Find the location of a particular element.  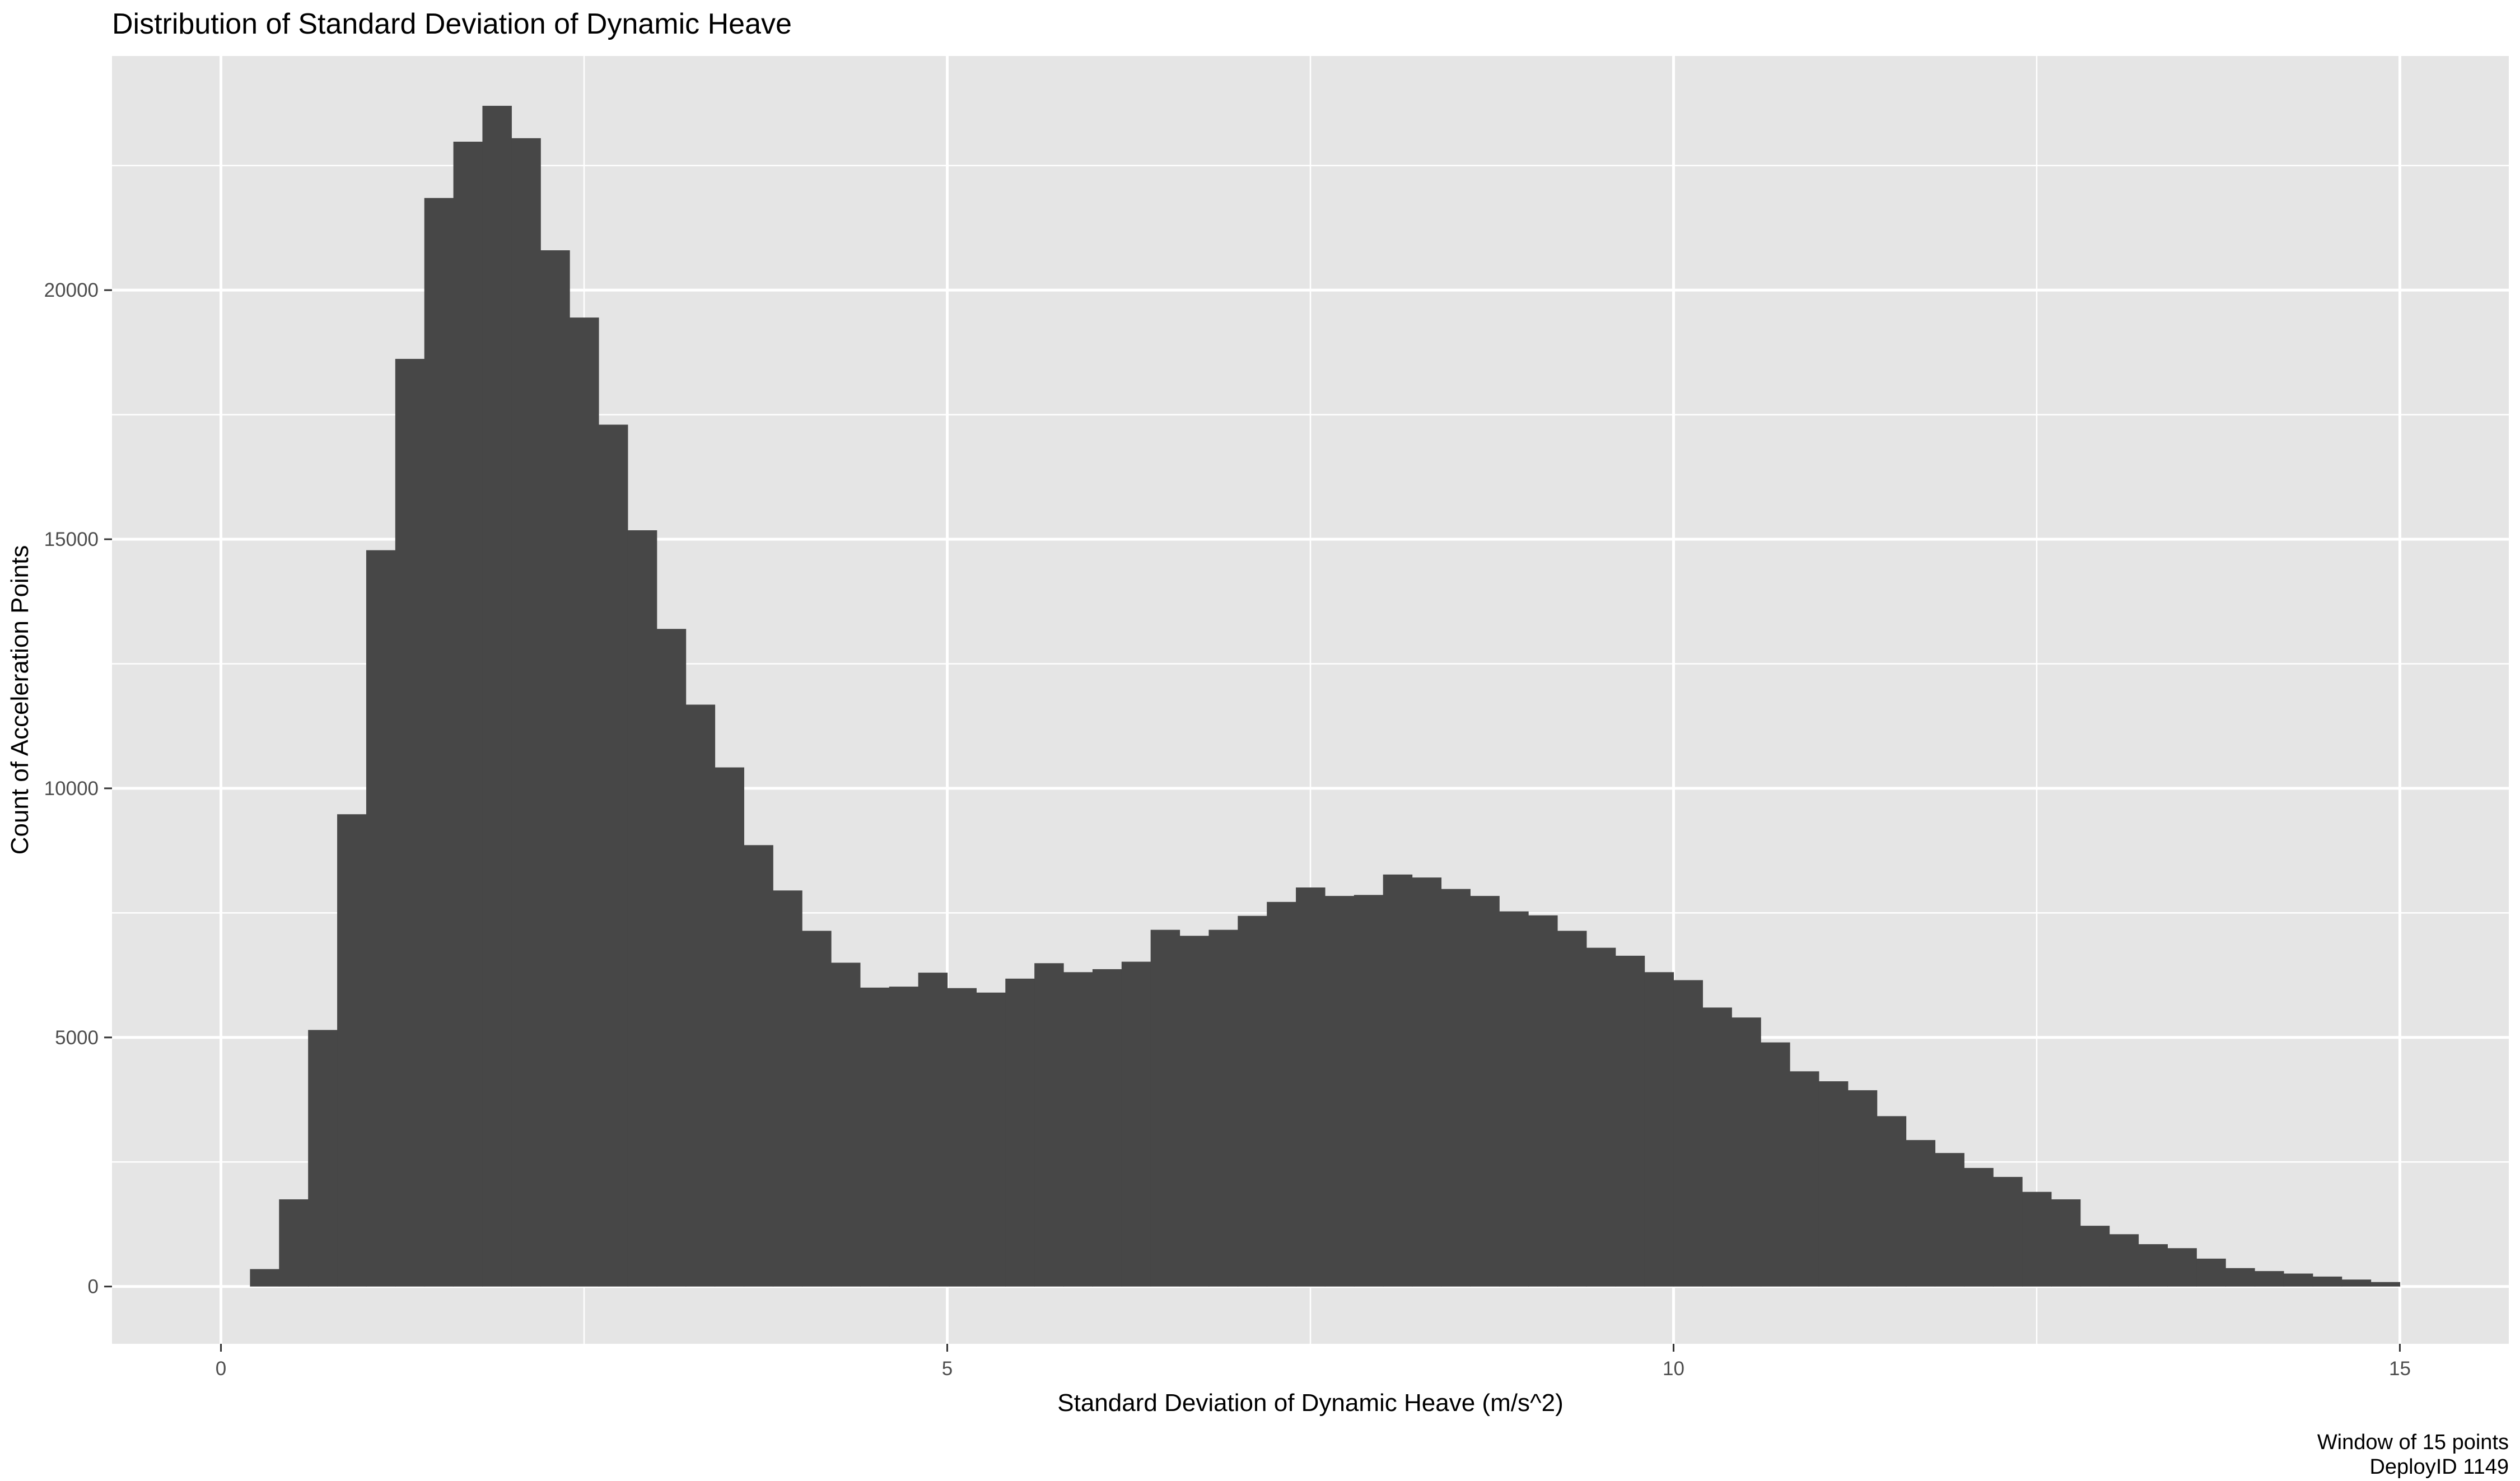

y-axis-title: Count of Acceleration Points is located at coordinates (20, 700).